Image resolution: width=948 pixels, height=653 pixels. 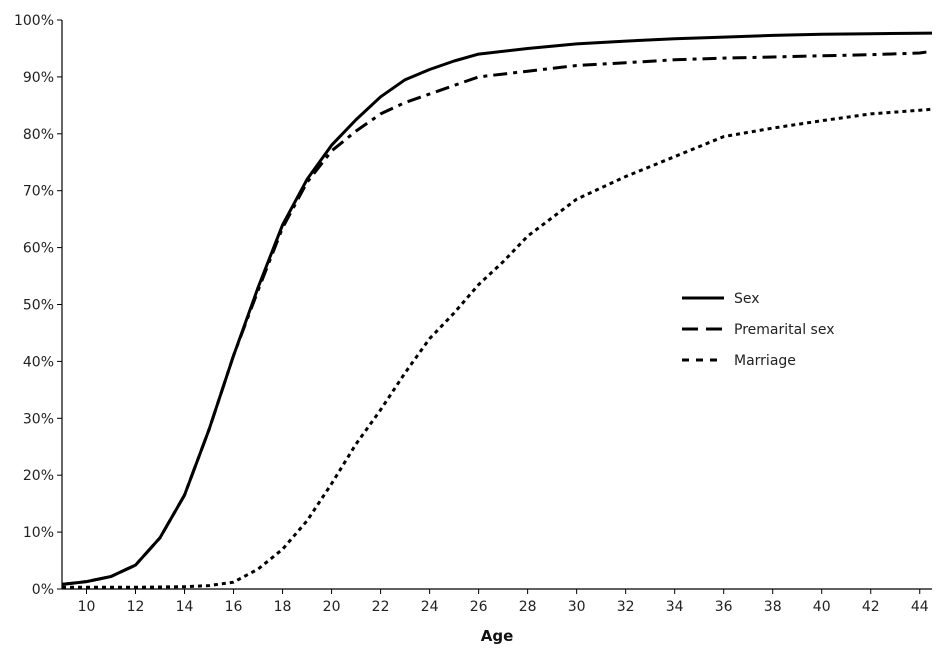 I want to click on x-tick-label: 12, so click(x=136, y=607).